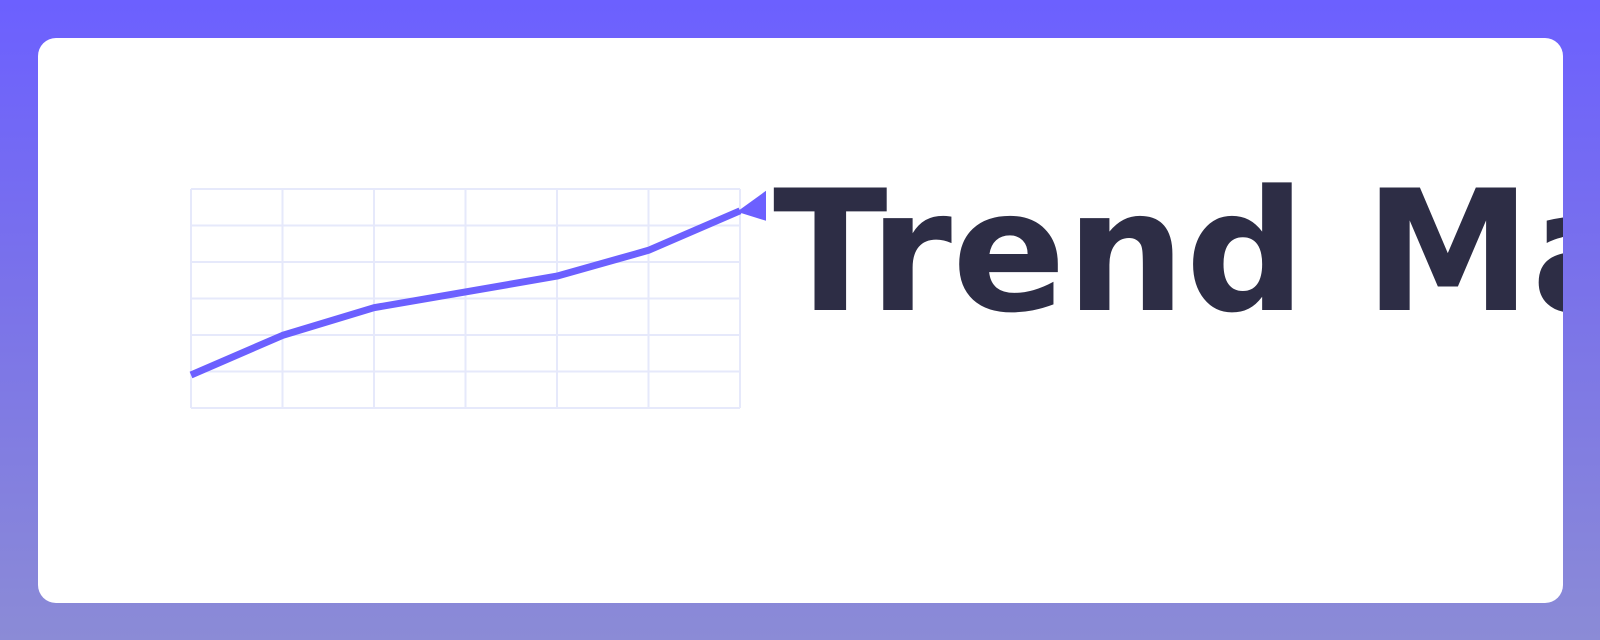 This screenshot has width=1600, height=640. I want to click on logo-grid, so click(465, 298).